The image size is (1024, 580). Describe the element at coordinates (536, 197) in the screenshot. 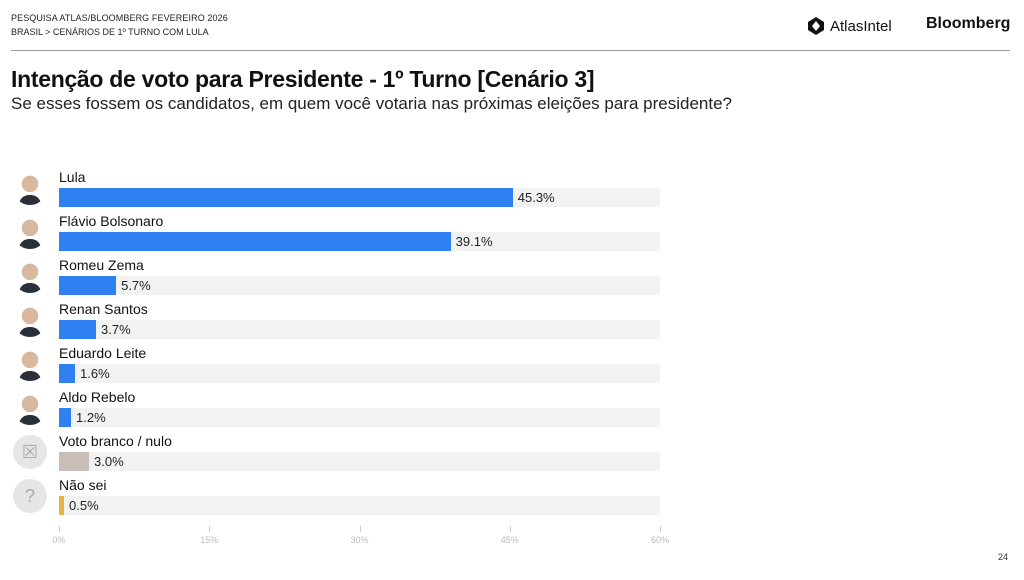

I see `data-label: 45.3%` at that location.